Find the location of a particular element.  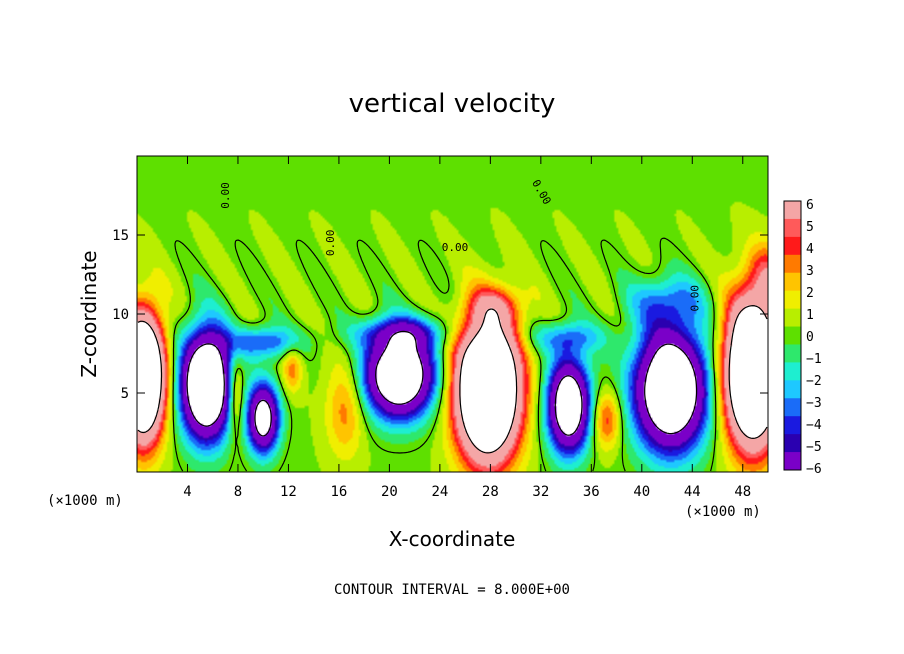

x-tick-label: 24 is located at coordinates (439, 492).